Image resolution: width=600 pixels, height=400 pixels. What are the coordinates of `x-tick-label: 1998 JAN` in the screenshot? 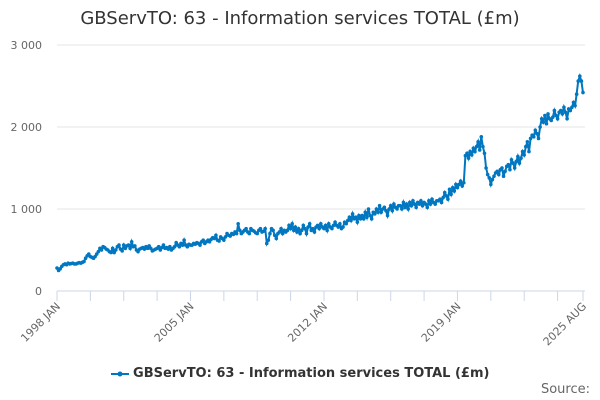 It's located at (40, 322).